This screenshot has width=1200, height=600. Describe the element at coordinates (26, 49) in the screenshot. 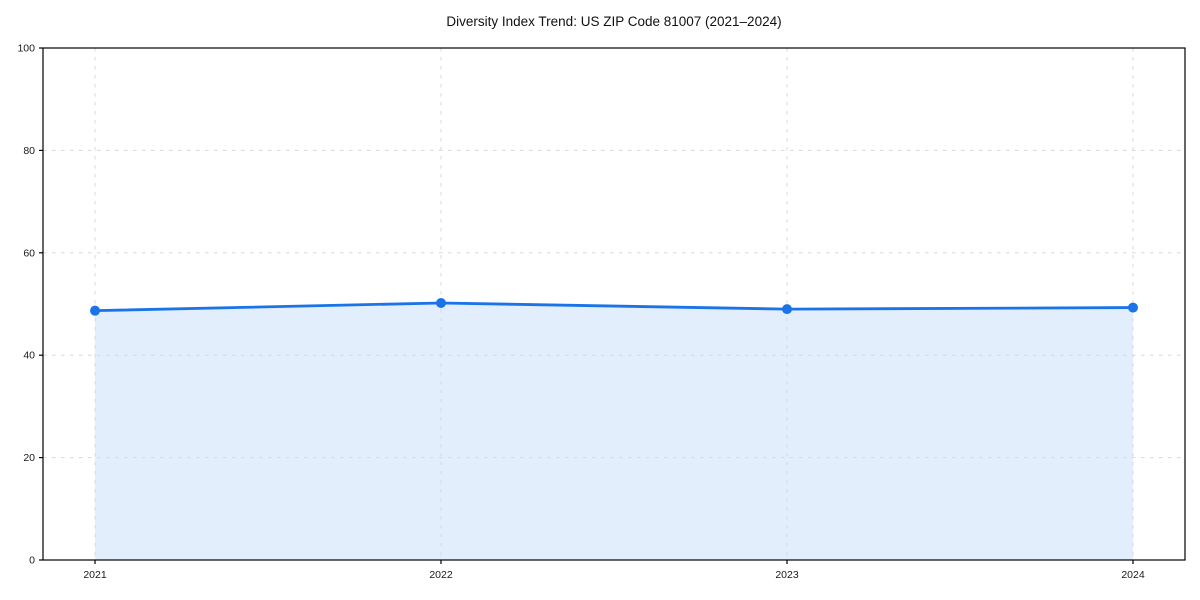

I see `y-tick-label: 100` at that location.